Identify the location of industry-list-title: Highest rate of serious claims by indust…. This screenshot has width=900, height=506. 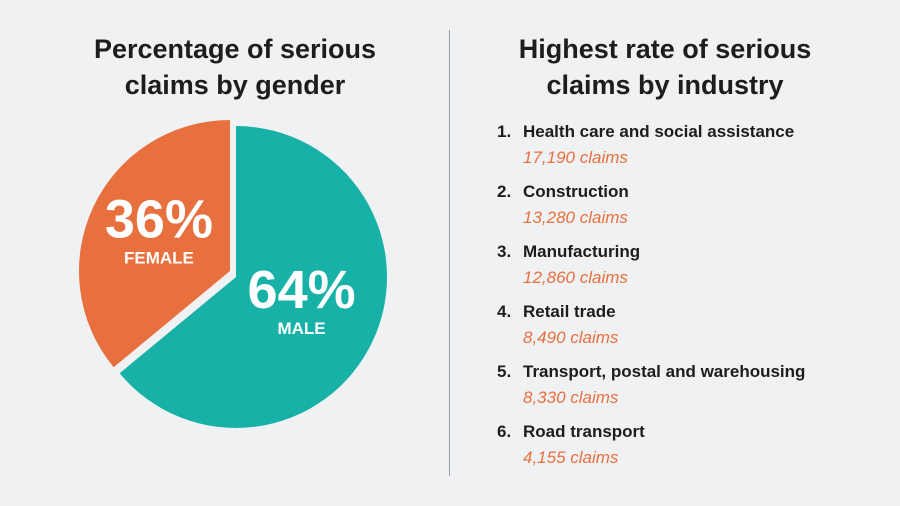
(665, 67).